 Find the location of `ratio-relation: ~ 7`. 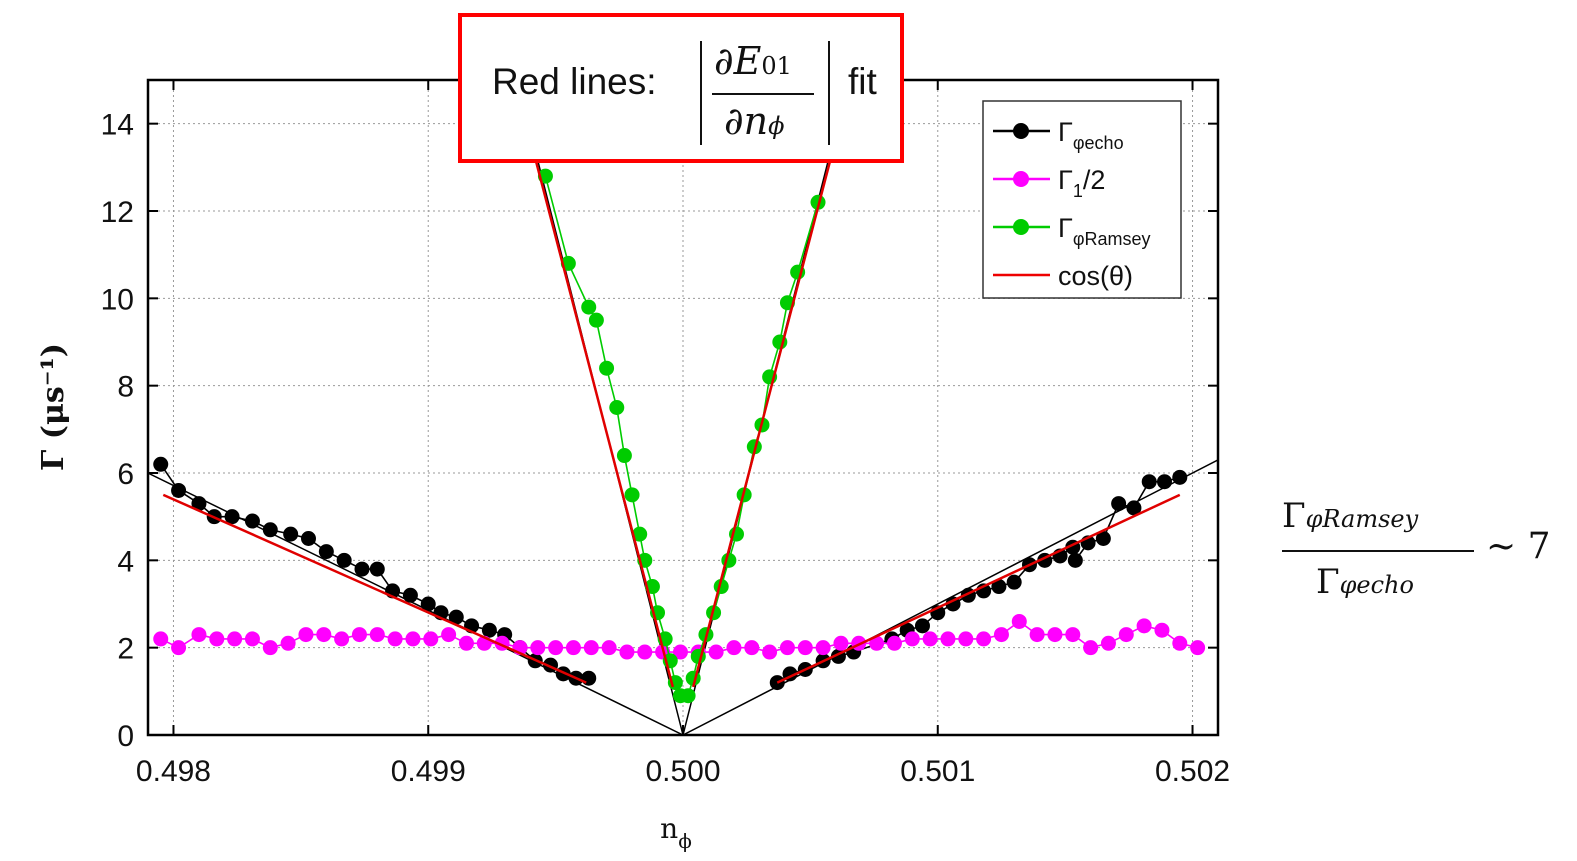

ratio-relation: ~ 7 is located at coordinates (1518, 546).